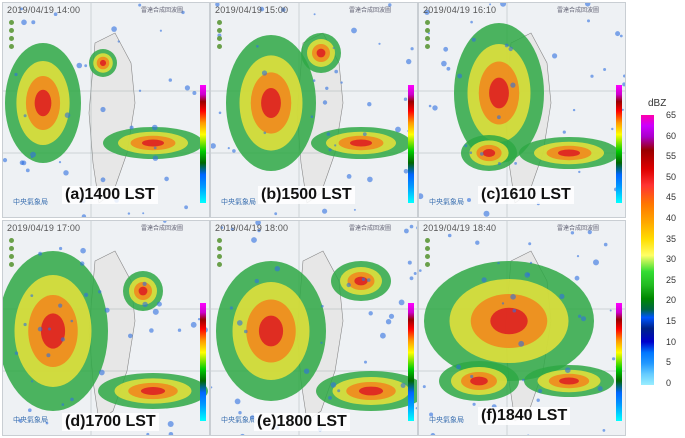 The height and width of the screenshot is (438, 685). I want to click on scale-tick-label: 50, so click(671, 176).